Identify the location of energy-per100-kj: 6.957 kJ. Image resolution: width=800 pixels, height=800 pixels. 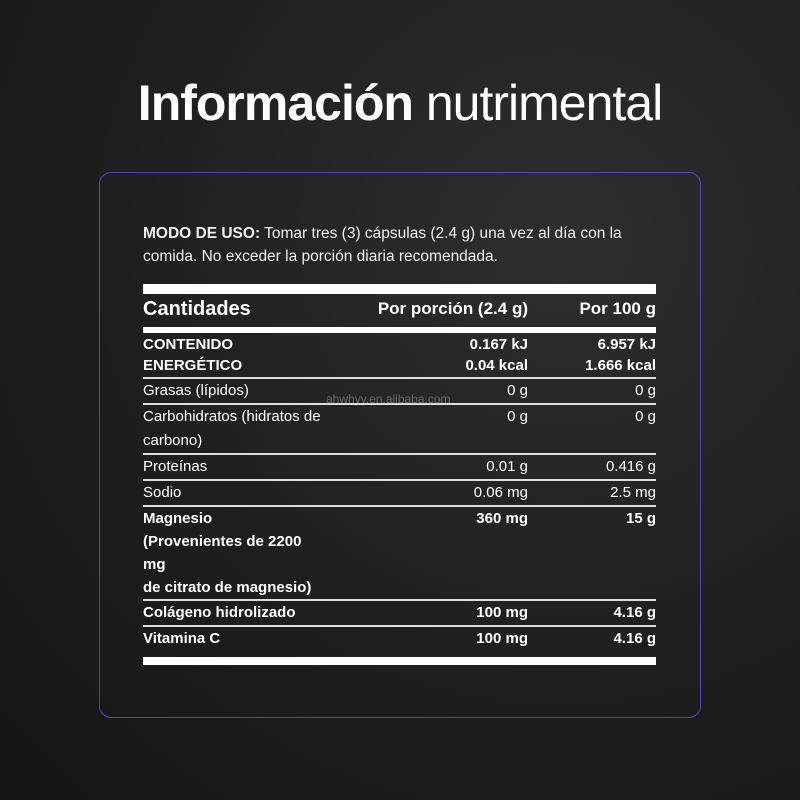
(626, 344).